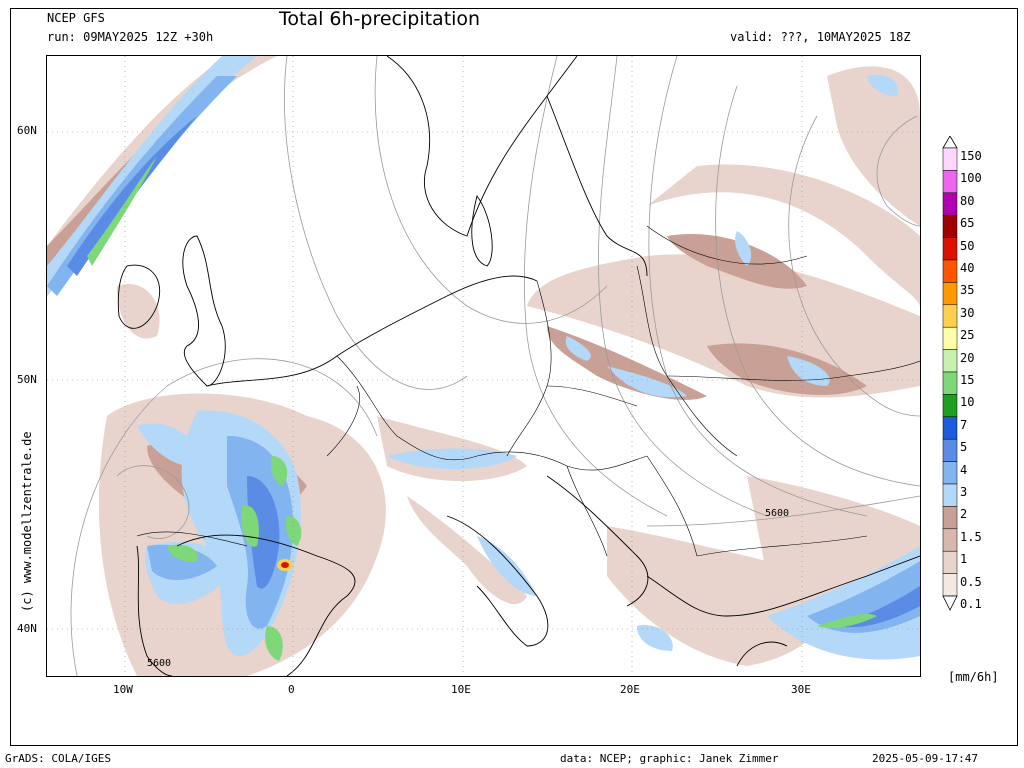  I want to click on legend-label: 3, so click(964, 492).